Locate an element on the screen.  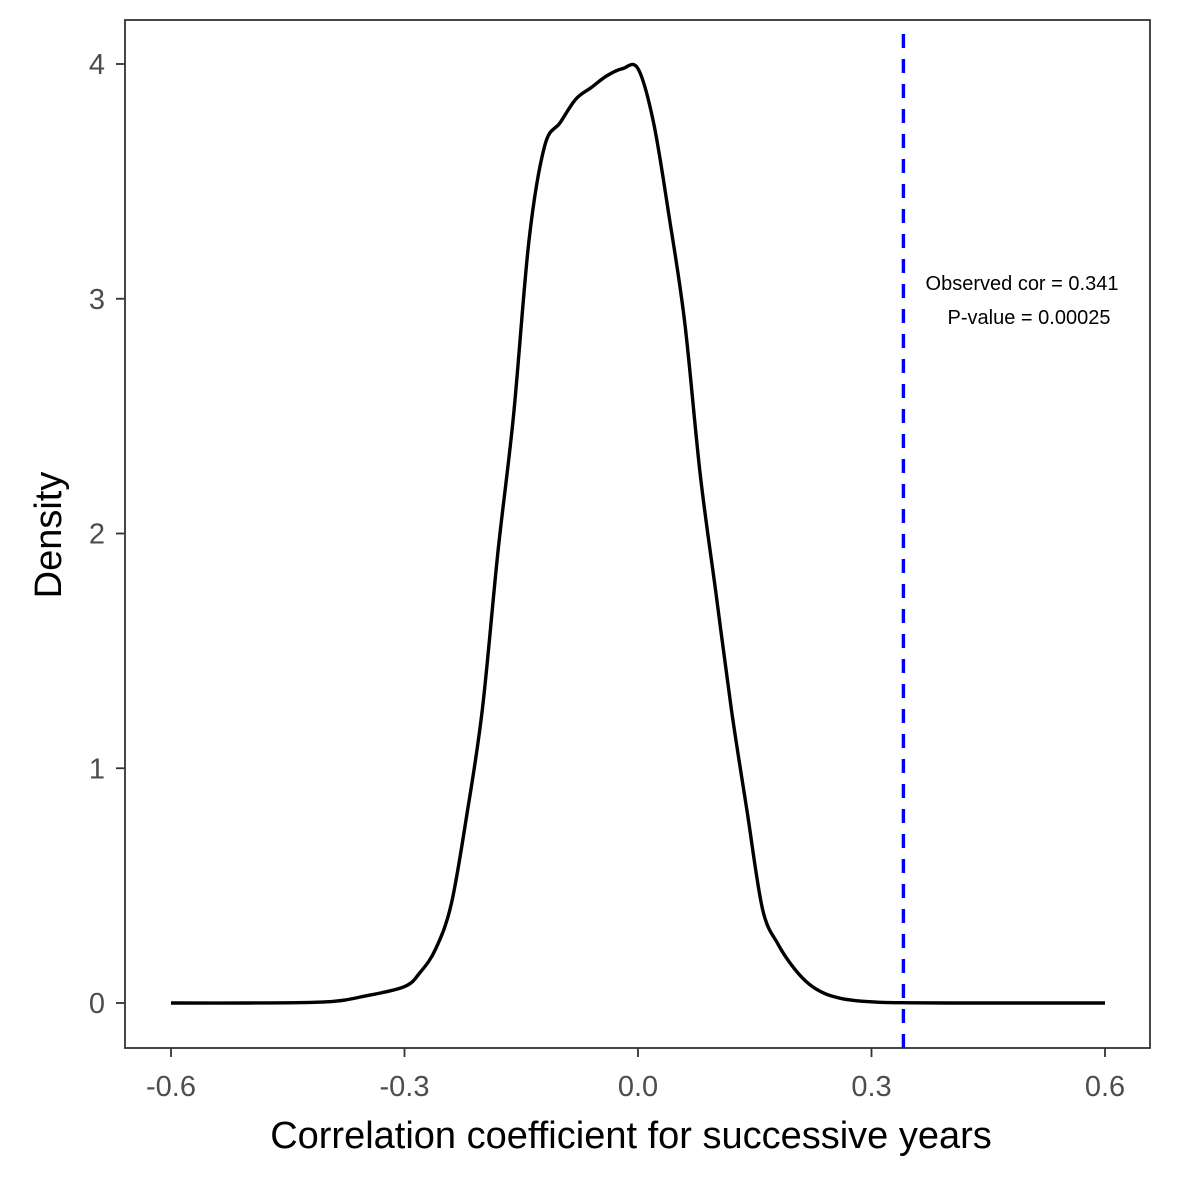
y-tick-label: 1 is located at coordinates (97, 769).